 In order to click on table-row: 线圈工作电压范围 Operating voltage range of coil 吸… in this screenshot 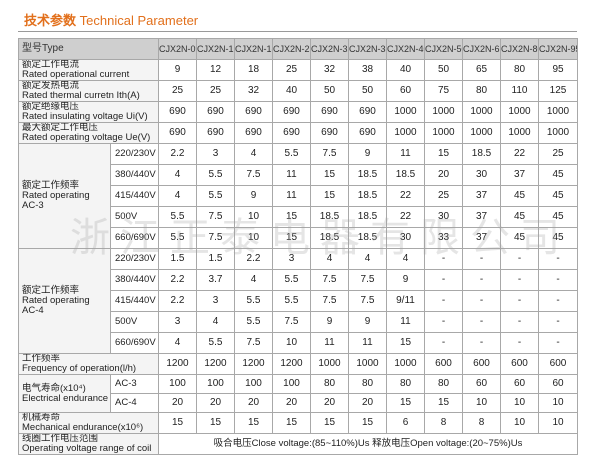, I will do `click(298, 444)`.